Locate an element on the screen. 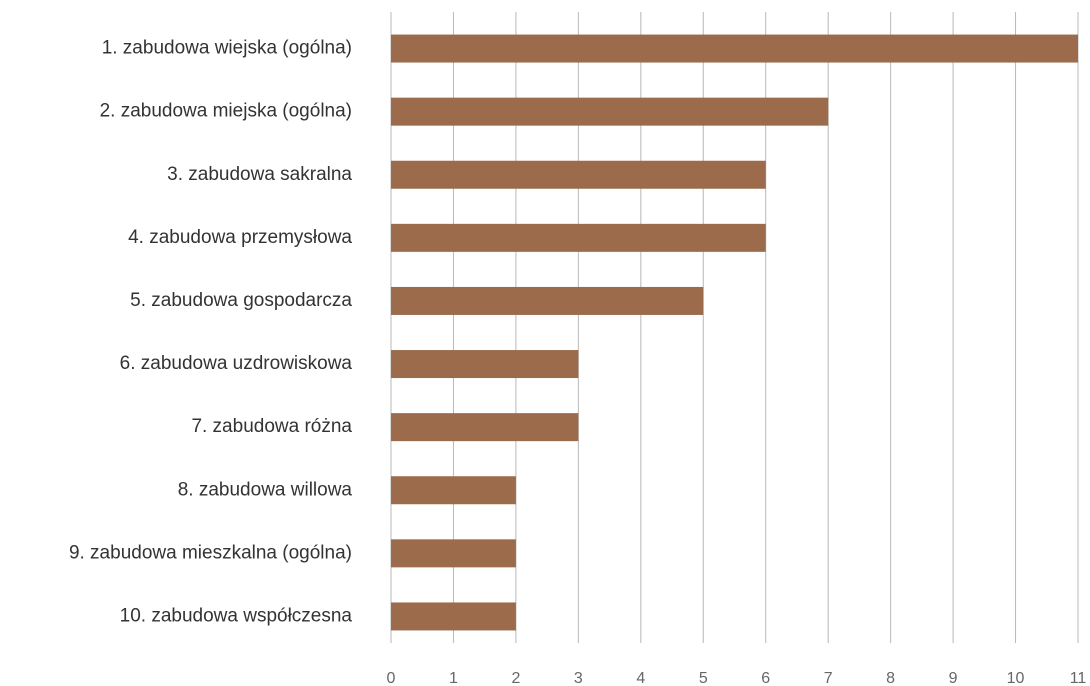 This screenshot has height=686, width=1090. x-tick-label: 1 is located at coordinates (453, 678).